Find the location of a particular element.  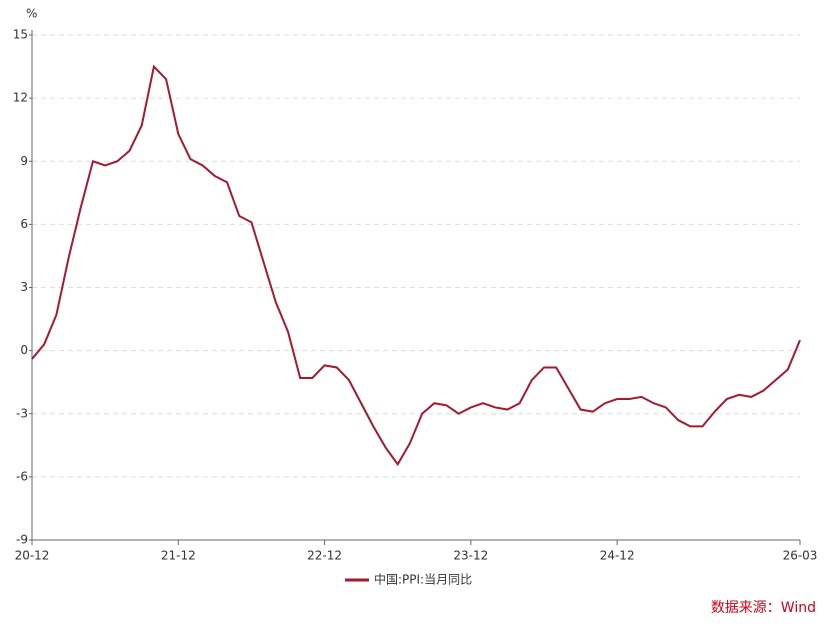

x-tick-label: 24-12 is located at coordinates (617, 556).